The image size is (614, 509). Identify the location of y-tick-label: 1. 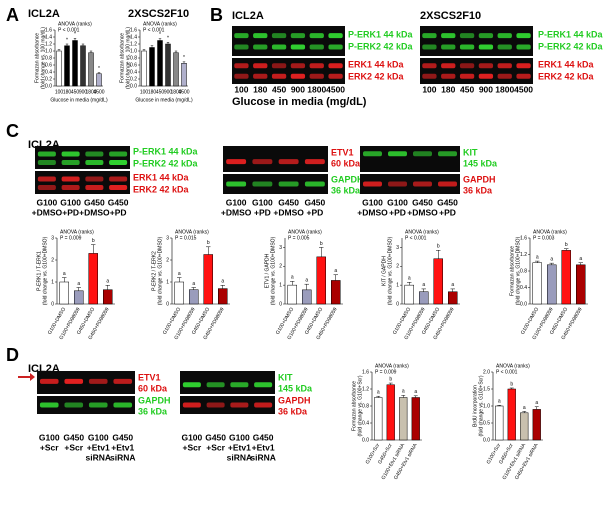
(397, 285).